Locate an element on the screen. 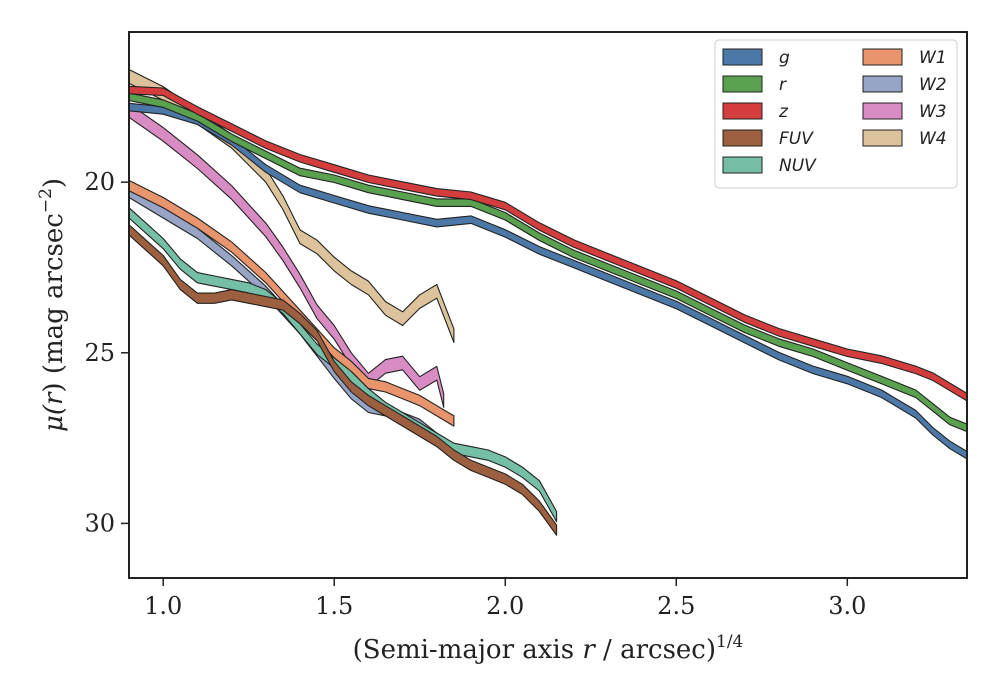 The image size is (1000, 700). band-w4 is located at coordinates (292, 206).